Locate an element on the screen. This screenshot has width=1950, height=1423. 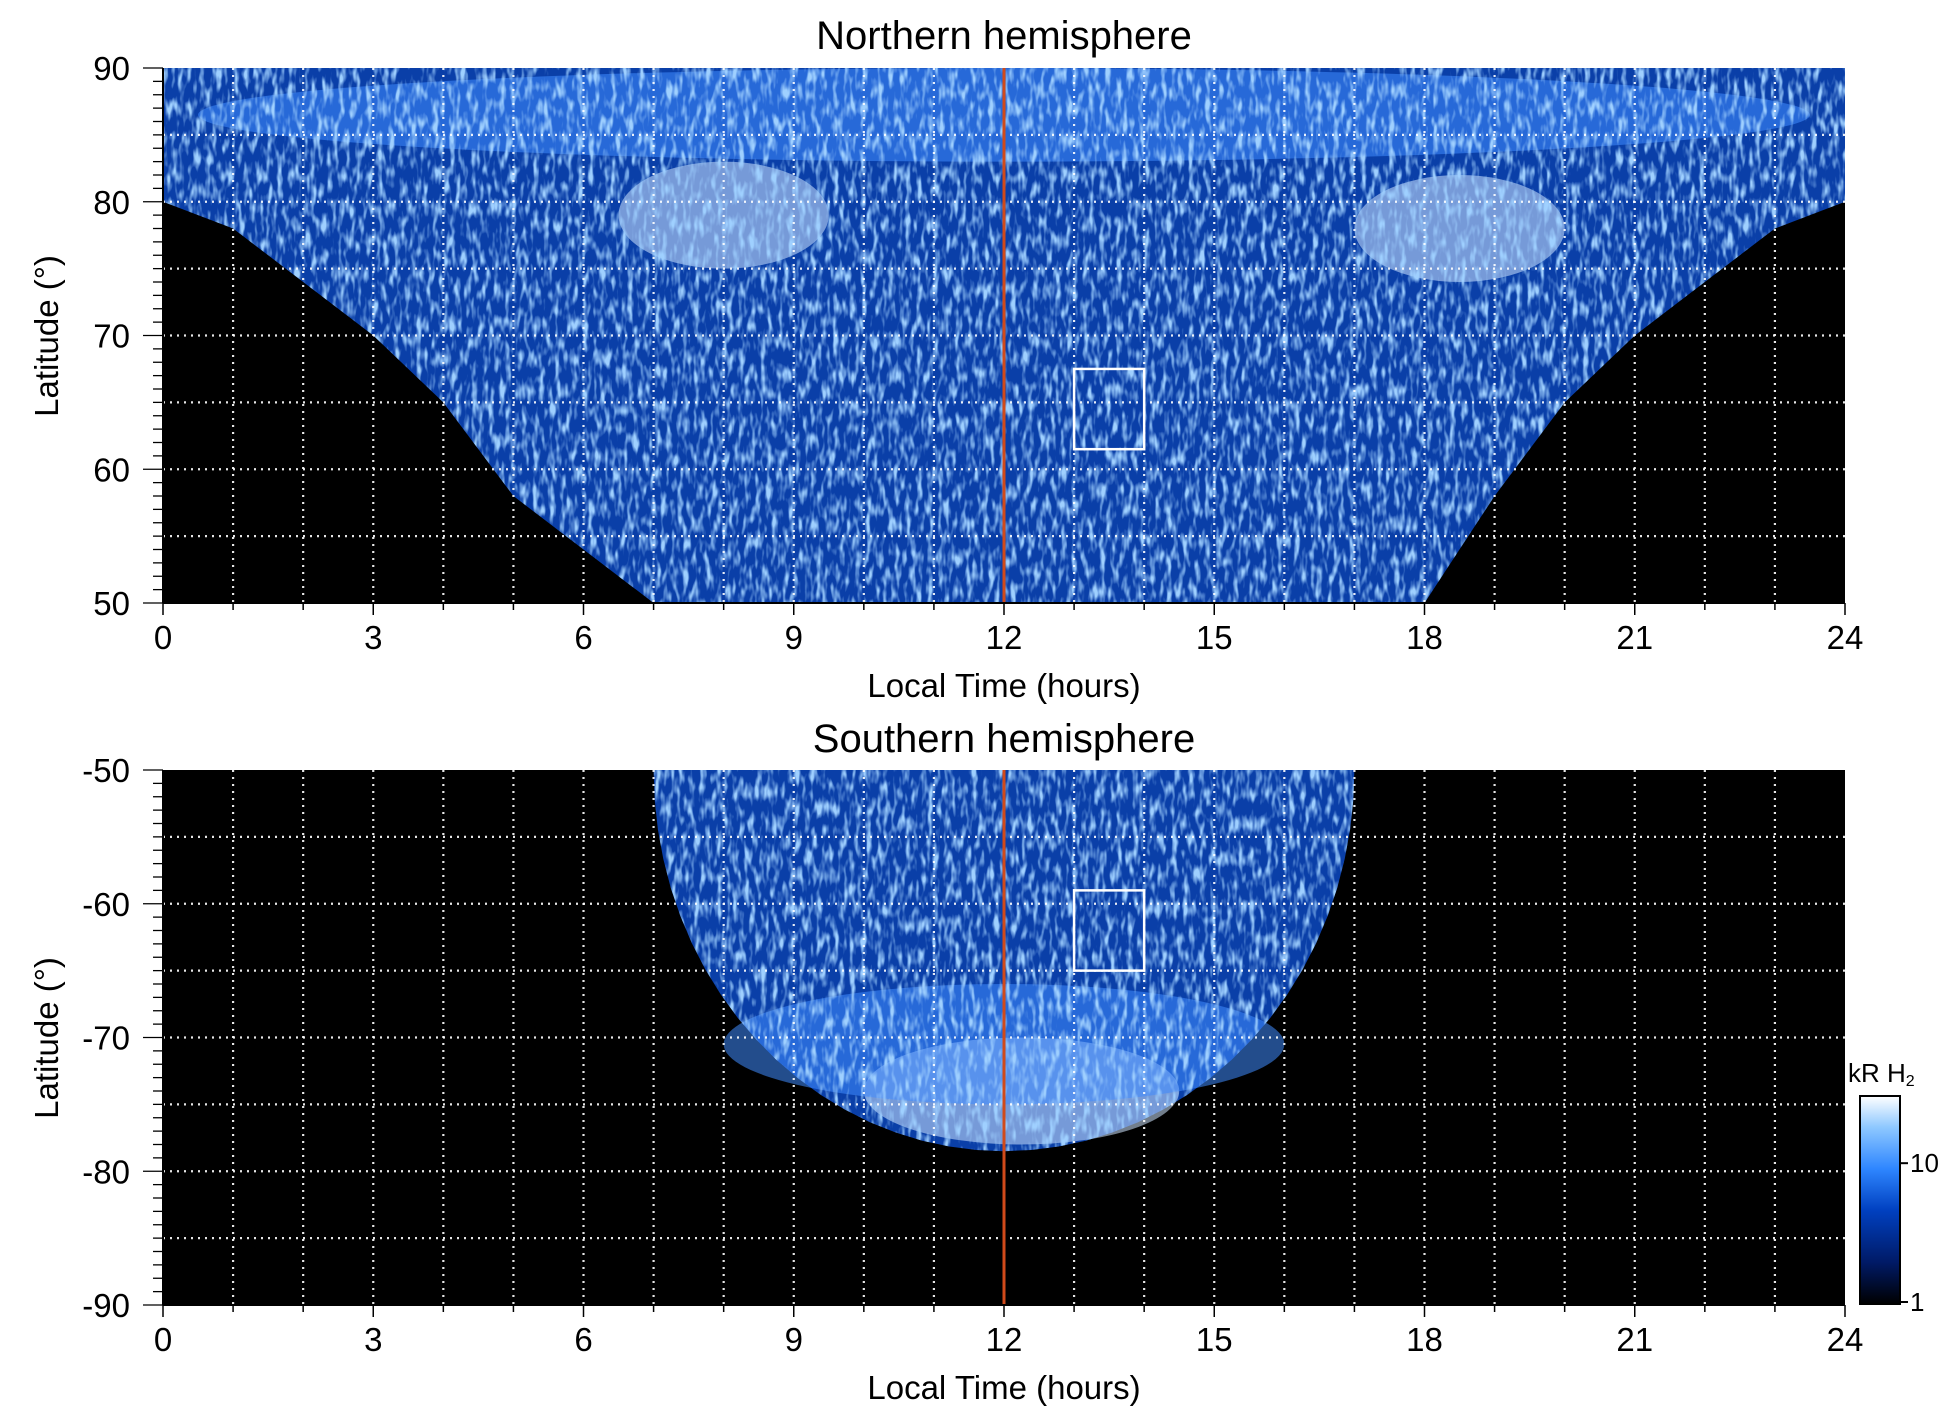
north-xlabel: Local Time (hours) is located at coordinates (1003, 685).